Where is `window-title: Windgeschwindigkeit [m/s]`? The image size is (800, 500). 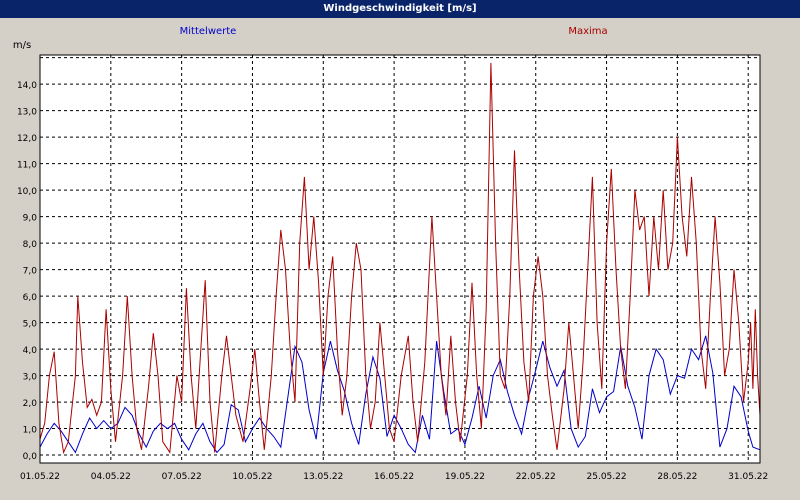
window-title: Windgeschwindigkeit [m/s] is located at coordinates (400, 8).